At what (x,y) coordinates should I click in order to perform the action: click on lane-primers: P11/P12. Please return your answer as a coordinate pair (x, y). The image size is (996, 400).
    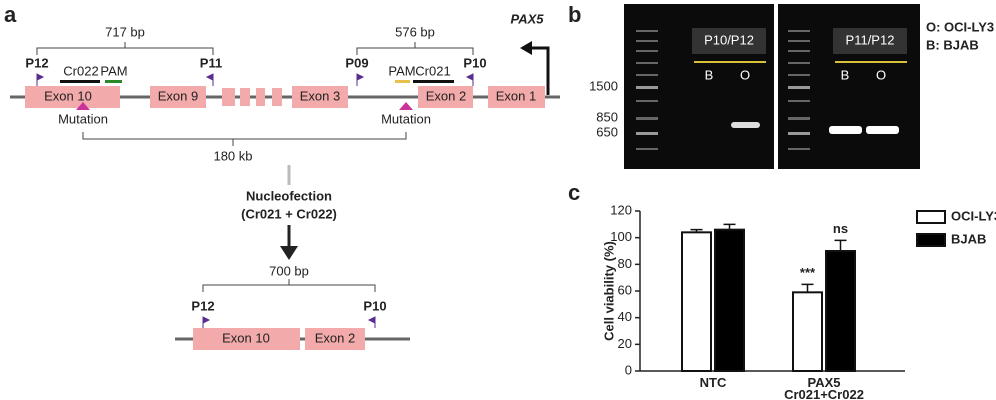
    Looking at the image, I should click on (870, 39).